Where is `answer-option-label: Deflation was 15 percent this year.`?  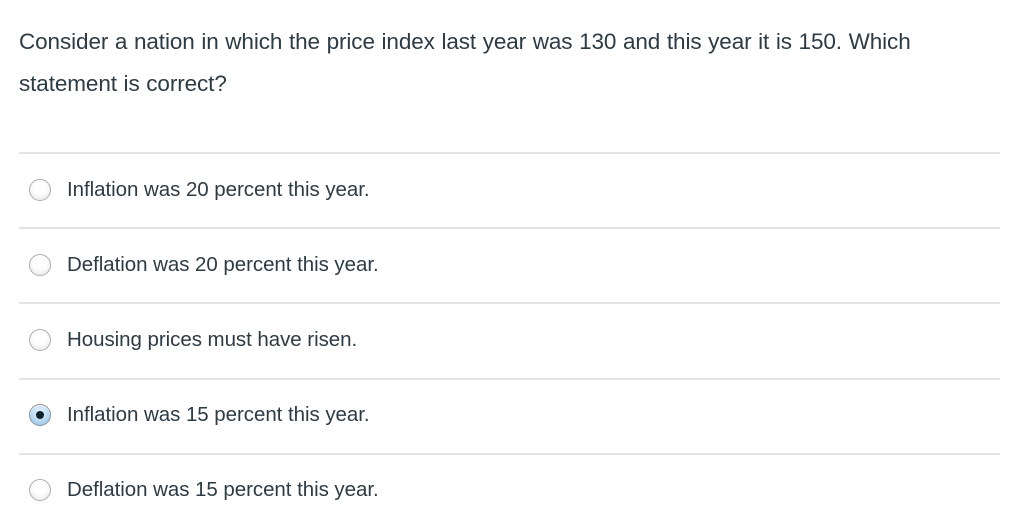 answer-option-label: Deflation was 15 percent this year. is located at coordinates (223, 490).